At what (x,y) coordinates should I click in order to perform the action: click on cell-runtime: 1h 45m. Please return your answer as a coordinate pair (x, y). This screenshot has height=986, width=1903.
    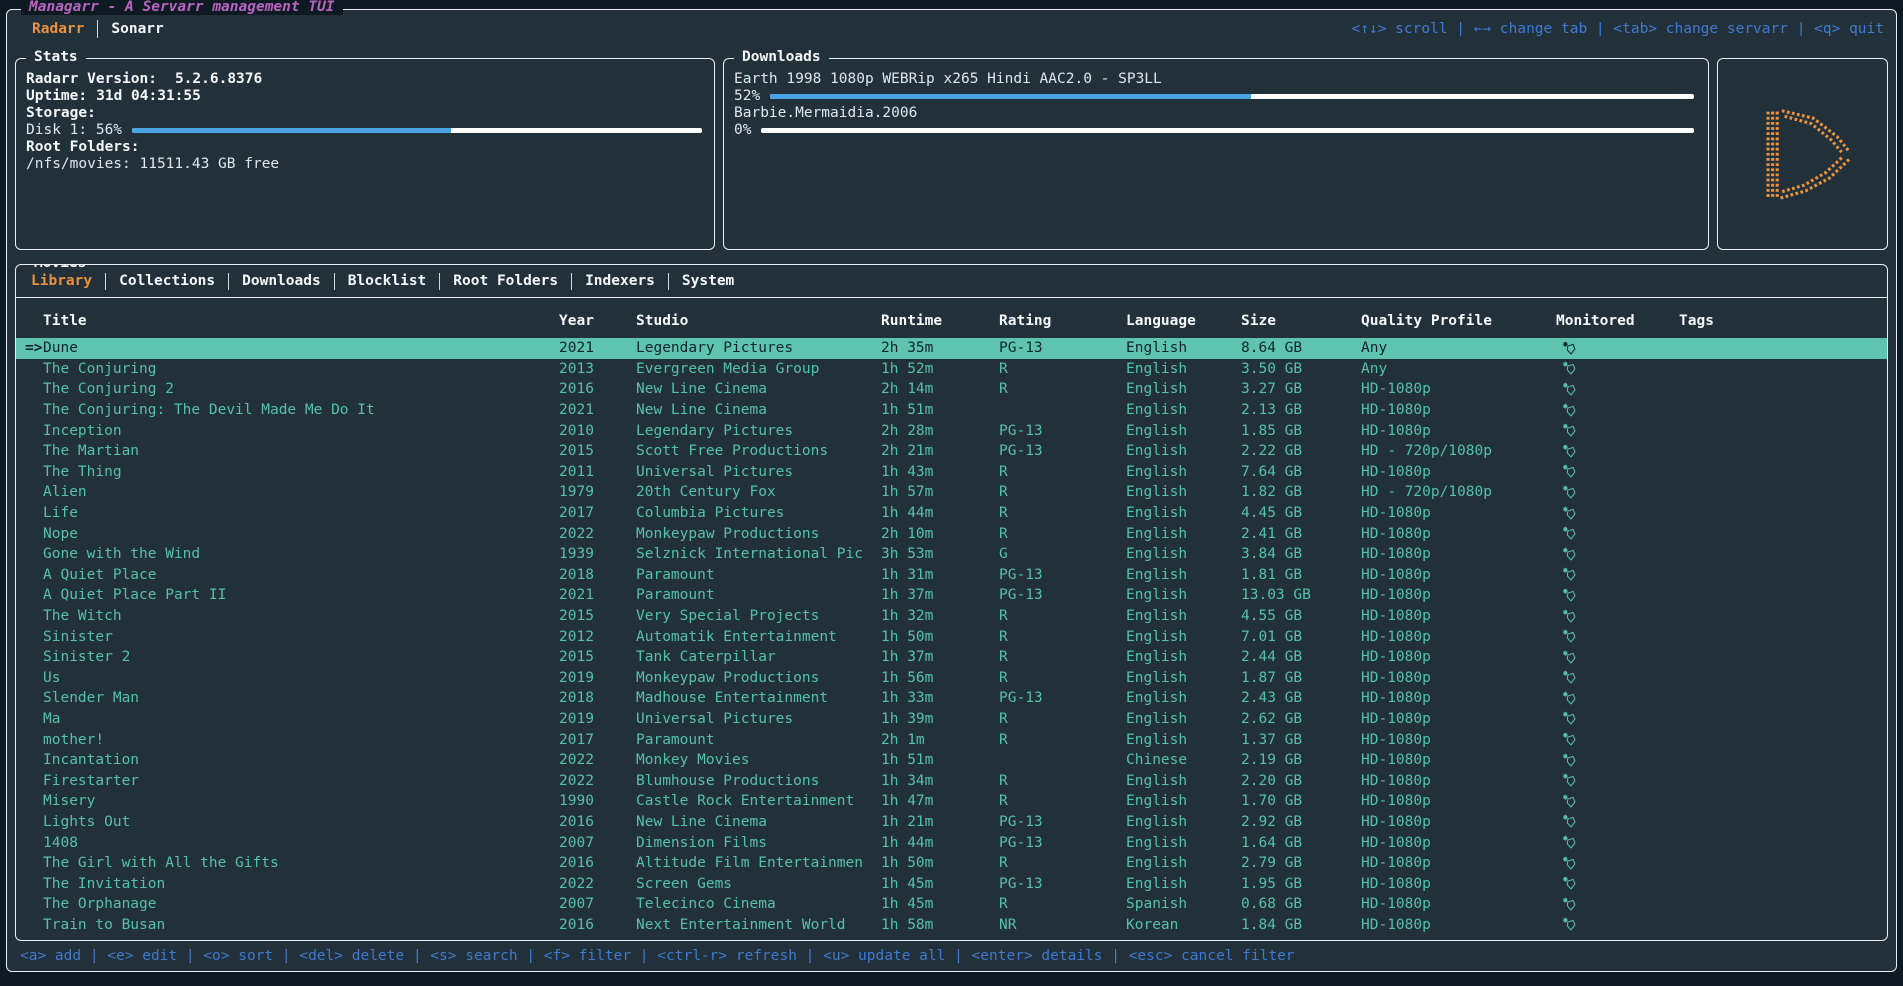
    Looking at the image, I should click on (907, 883).